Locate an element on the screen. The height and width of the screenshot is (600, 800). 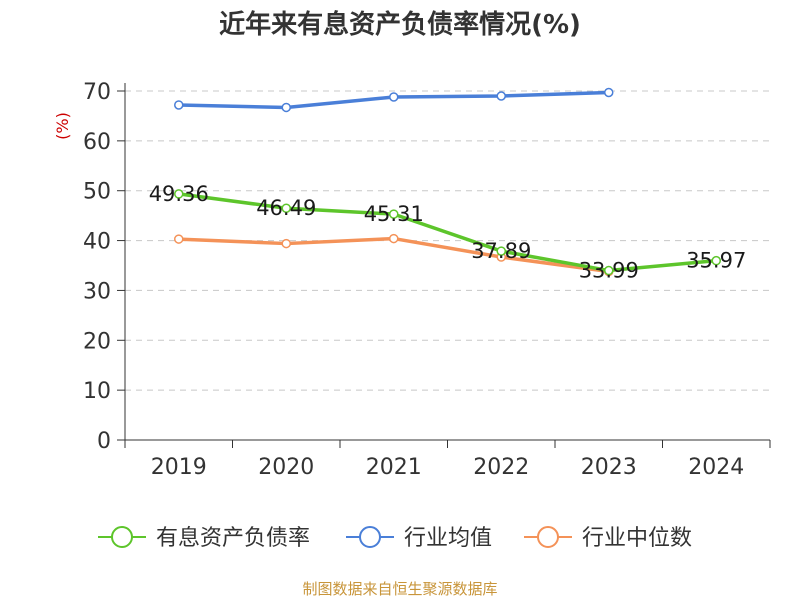
y-tick-label: 10 is located at coordinates (97, 391).